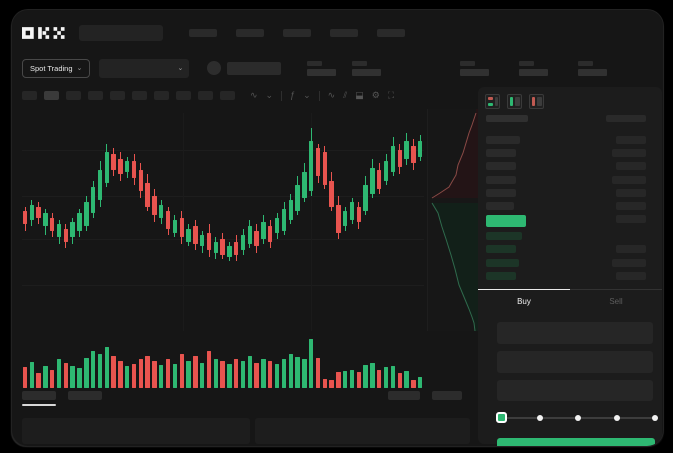 This screenshot has height=453, width=673. I want to click on book-sell-icon, so click(536, 101).